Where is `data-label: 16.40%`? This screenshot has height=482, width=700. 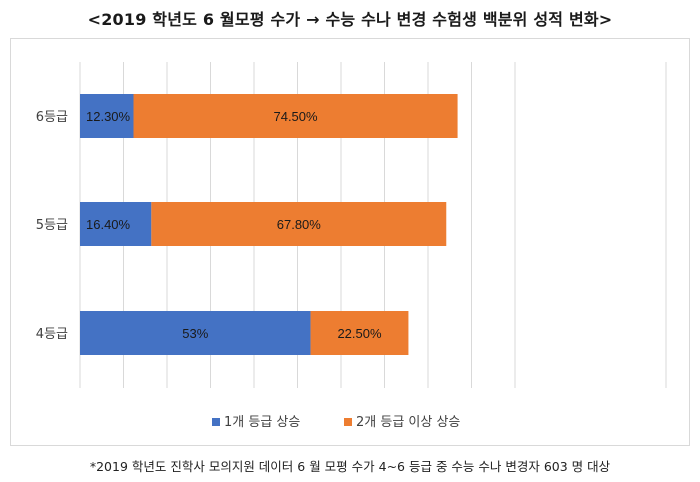 data-label: 16.40% is located at coordinates (108, 224).